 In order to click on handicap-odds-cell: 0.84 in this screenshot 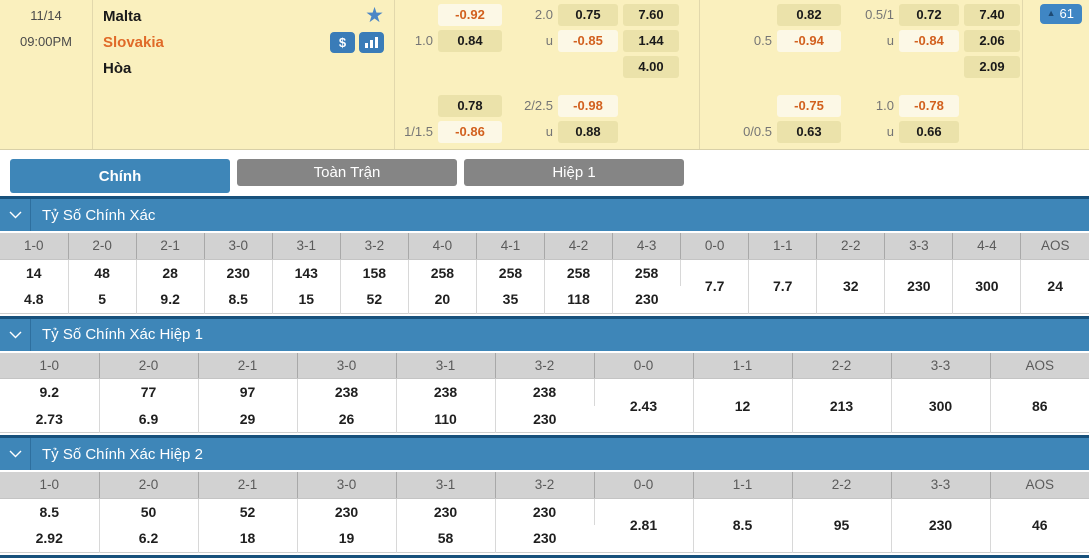, I will do `click(470, 40)`.